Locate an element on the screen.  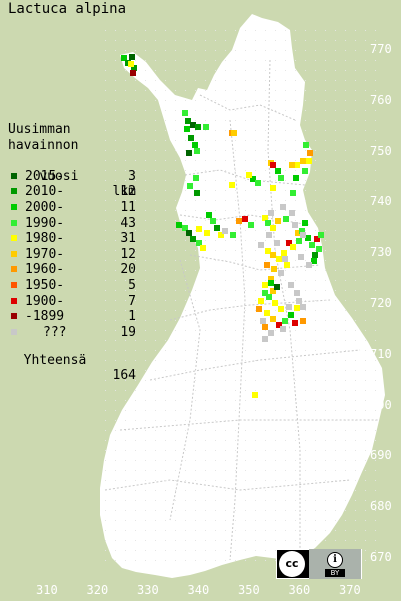
x-axis-label: 370 is located at coordinates (350, 590).